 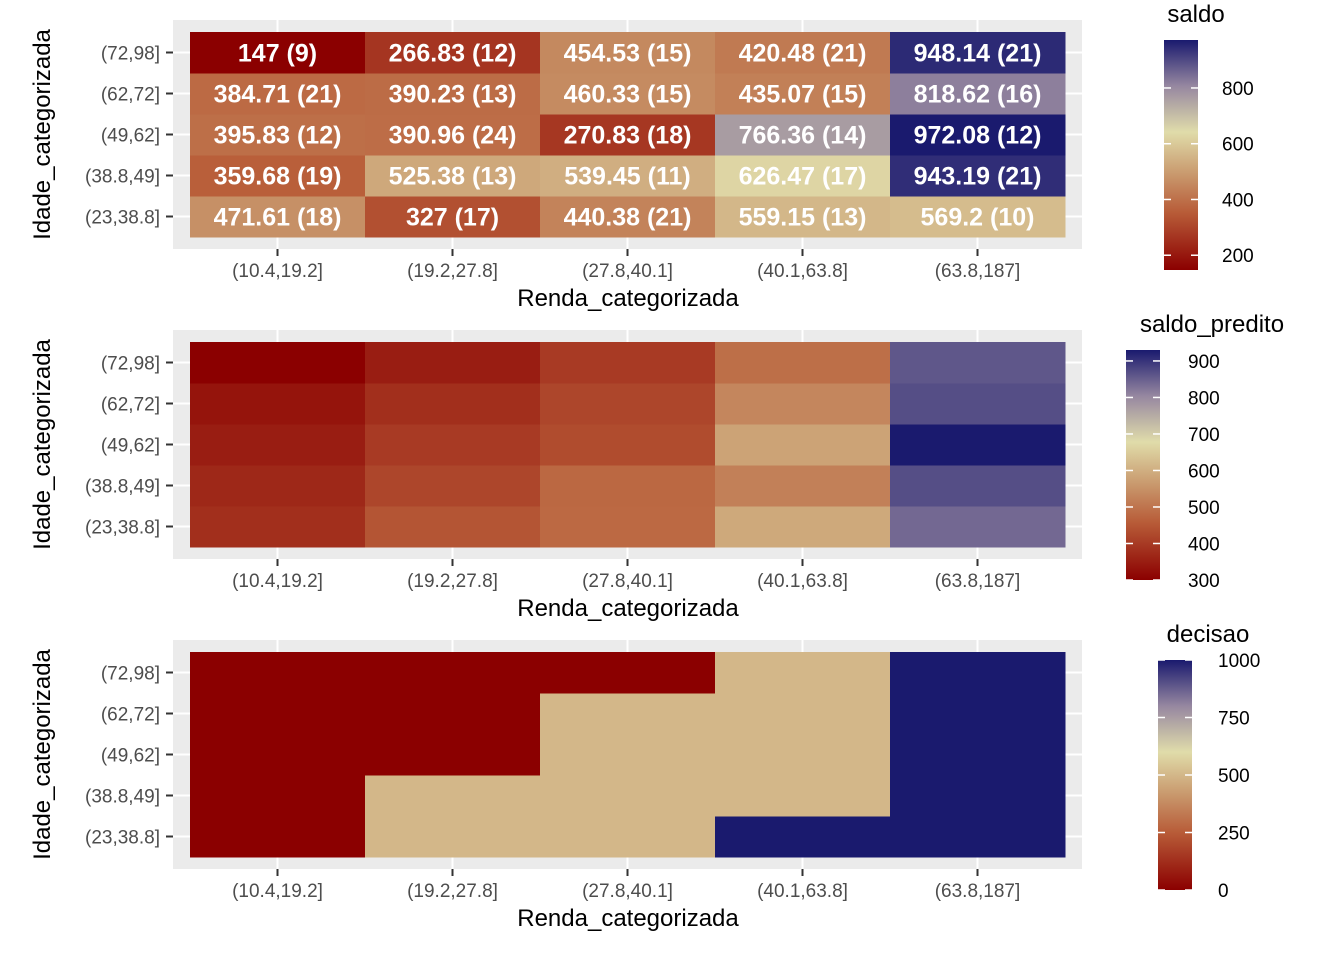 What do you see at coordinates (1212, 324) in the screenshot?
I see `legend-title: saldo_predito` at bounding box center [1212, 324].